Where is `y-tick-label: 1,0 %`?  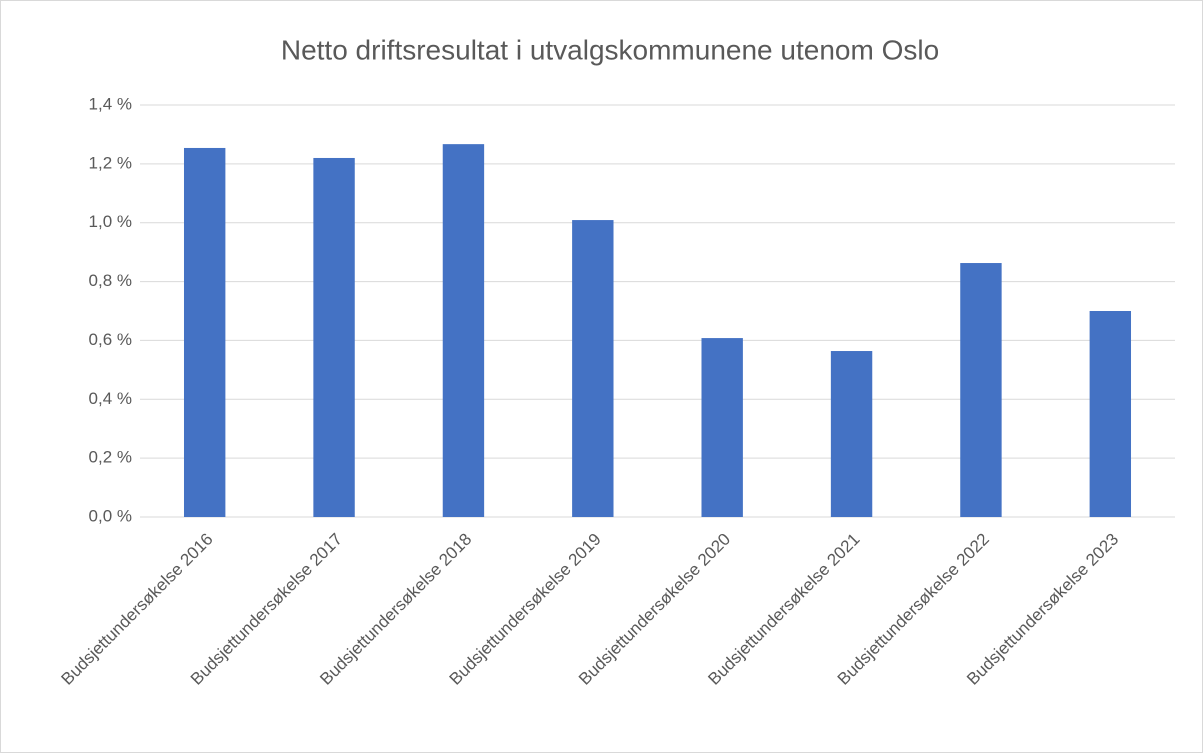
y-tick-label: 1,0 % is located at coordinates (110, 221).